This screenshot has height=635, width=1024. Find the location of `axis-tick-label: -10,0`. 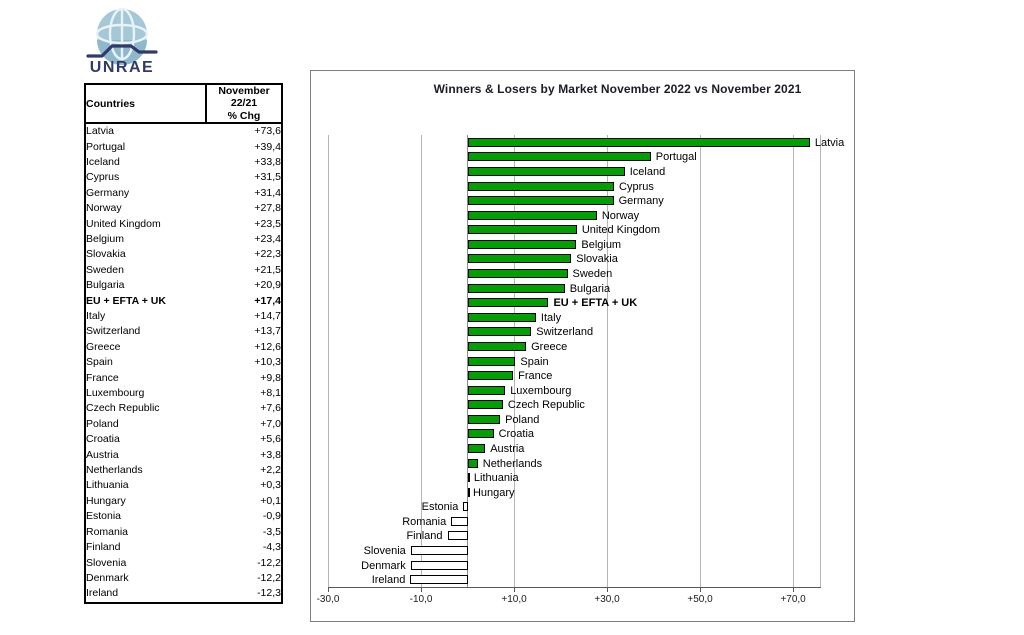

axis-tick-label: -10,0 is located at coordinates (421, 599).